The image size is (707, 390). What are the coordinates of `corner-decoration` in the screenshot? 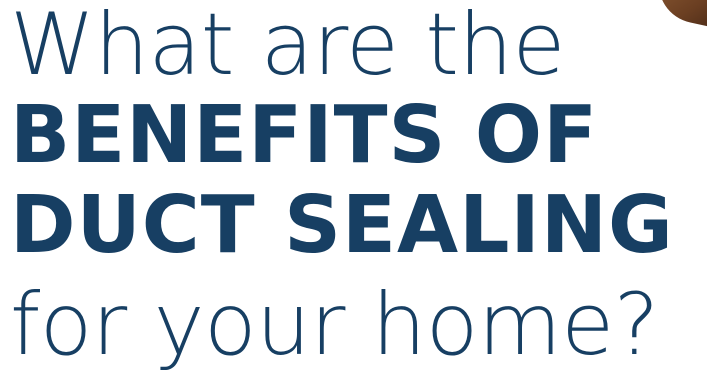 It's located at (679, 14).